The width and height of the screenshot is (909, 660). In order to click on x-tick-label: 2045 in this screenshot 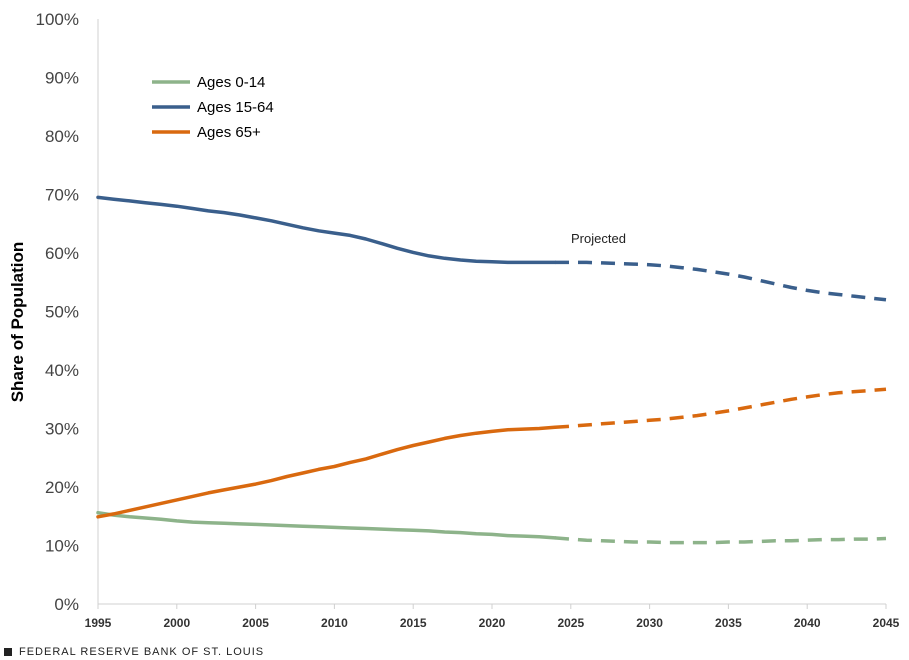, I will do `click(886, 623)`.